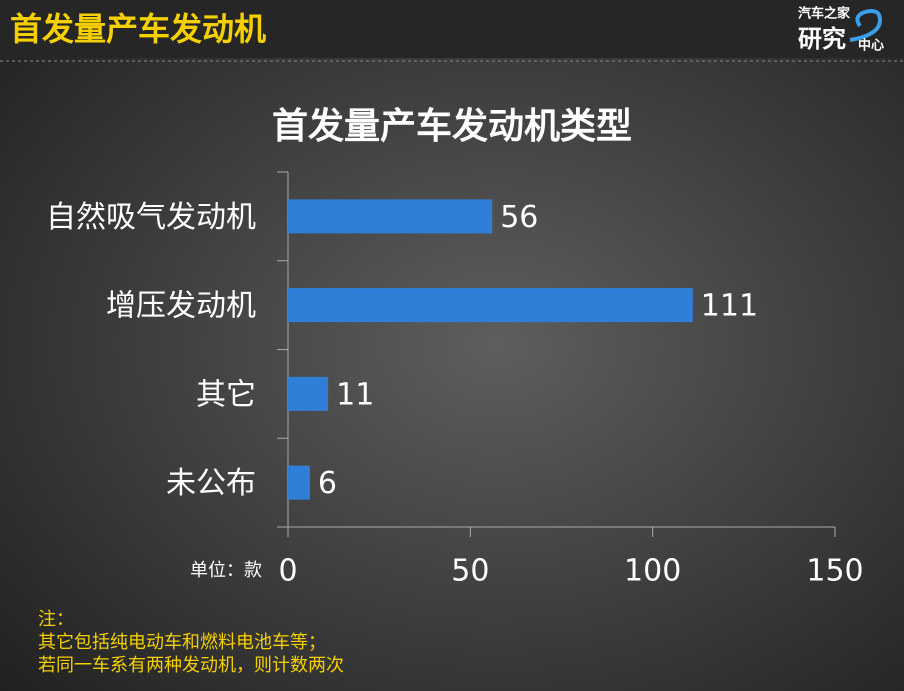 The height and width of the screenshot is (691, 904). Describe the element at coordinates (138, 29) in the screenshot. I see `header-title: 首发量产车发动机` at that location.